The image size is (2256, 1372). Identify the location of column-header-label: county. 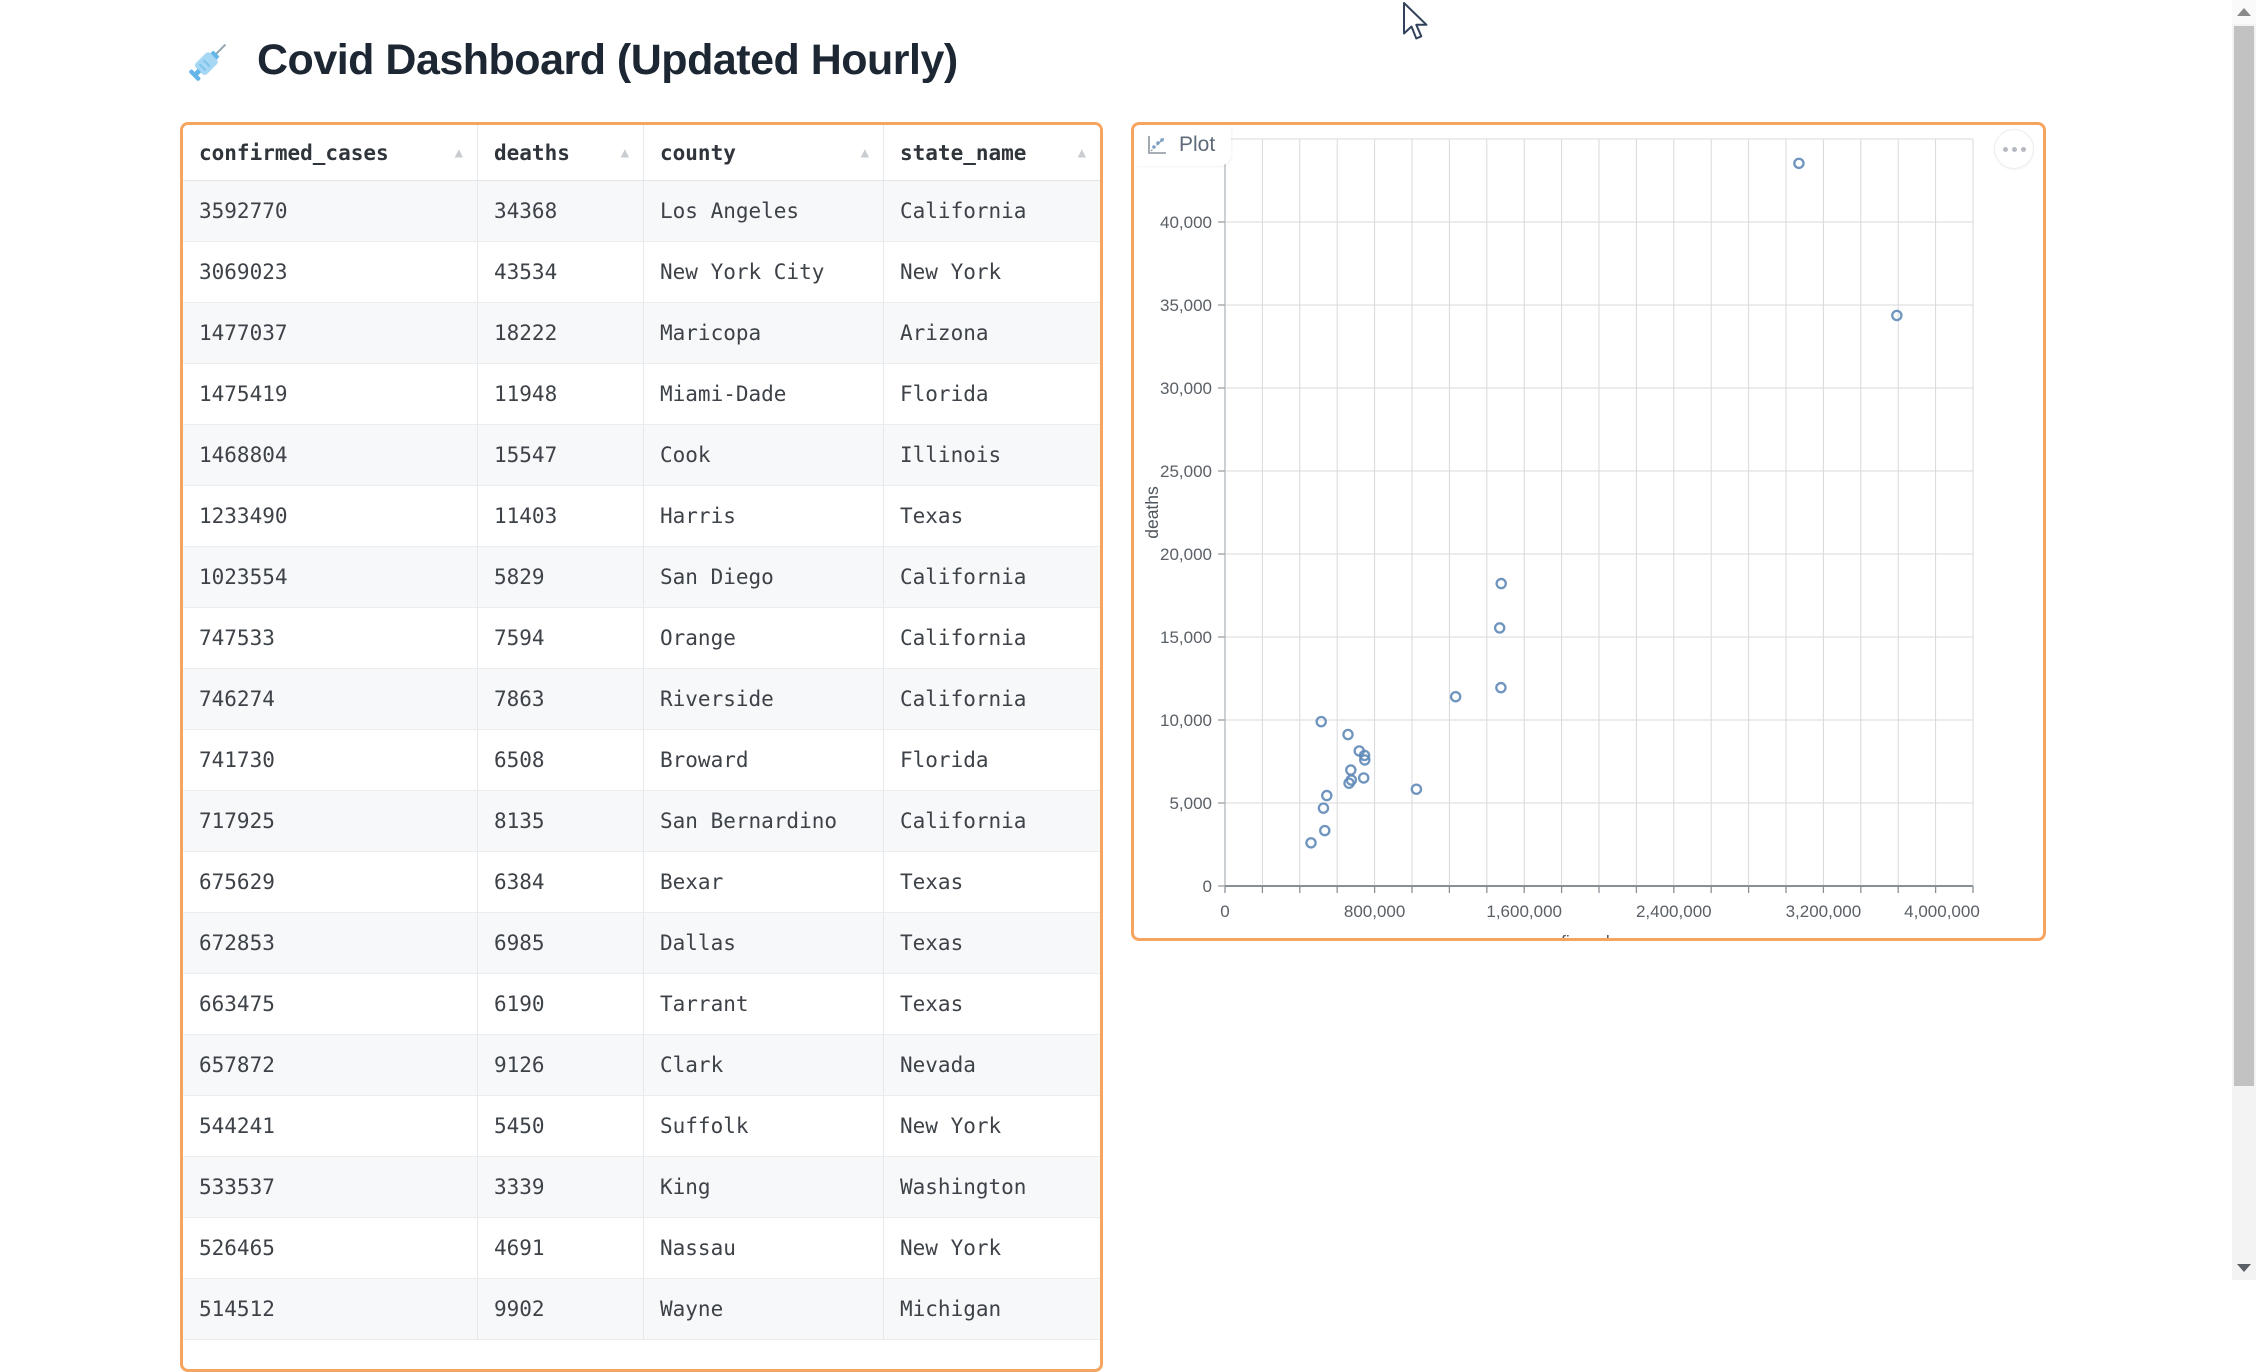
(698, 152).